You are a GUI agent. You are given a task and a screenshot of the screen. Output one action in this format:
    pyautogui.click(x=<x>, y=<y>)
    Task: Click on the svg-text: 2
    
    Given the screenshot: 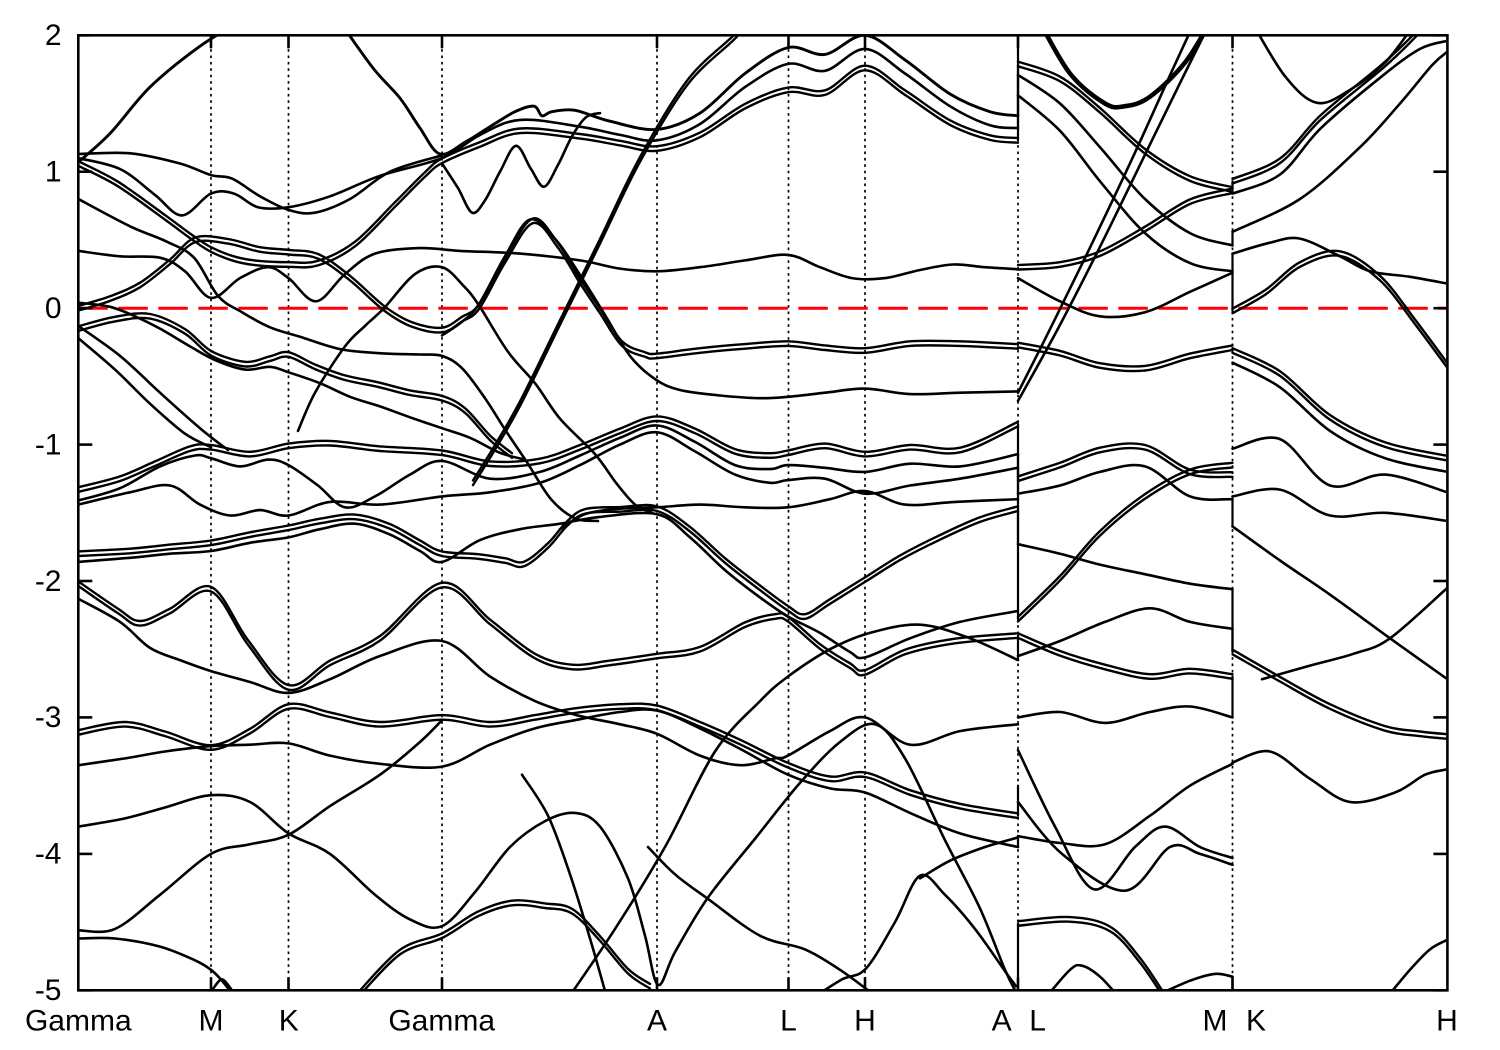 What is the action you would take?
    pyautogui.click(x=53, y=35)
    